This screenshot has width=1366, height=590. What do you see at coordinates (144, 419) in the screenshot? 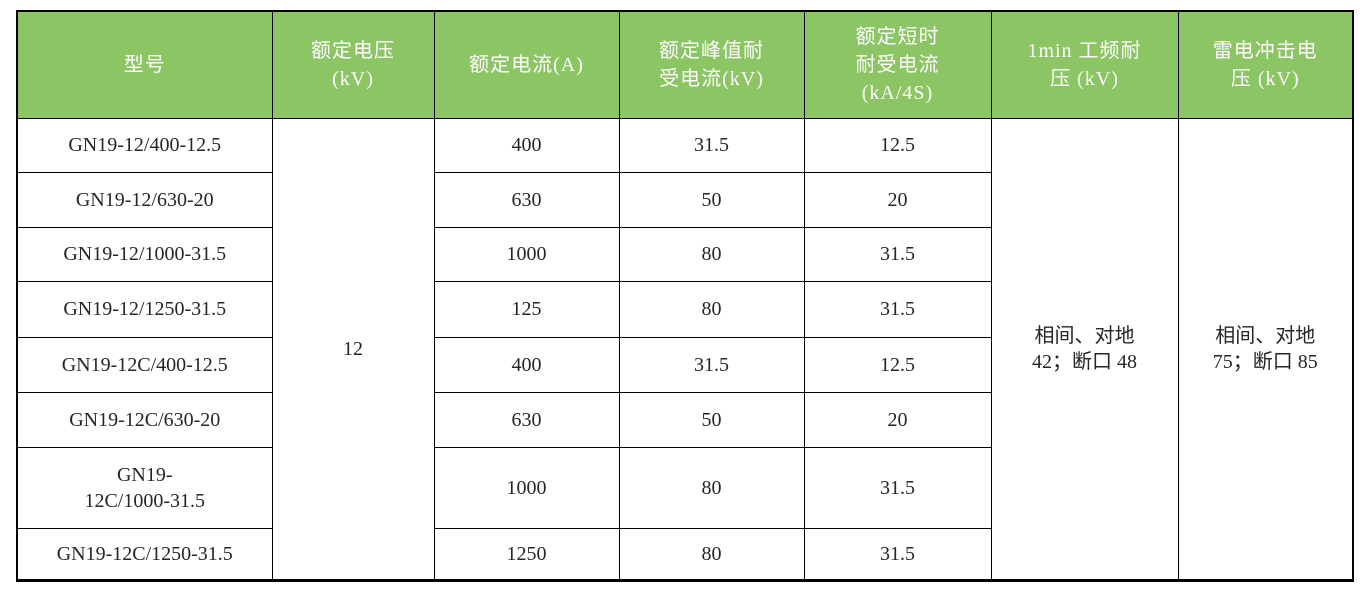
I see `model-cell: GN19-12C/630-20` at bounding box center [144, 419].